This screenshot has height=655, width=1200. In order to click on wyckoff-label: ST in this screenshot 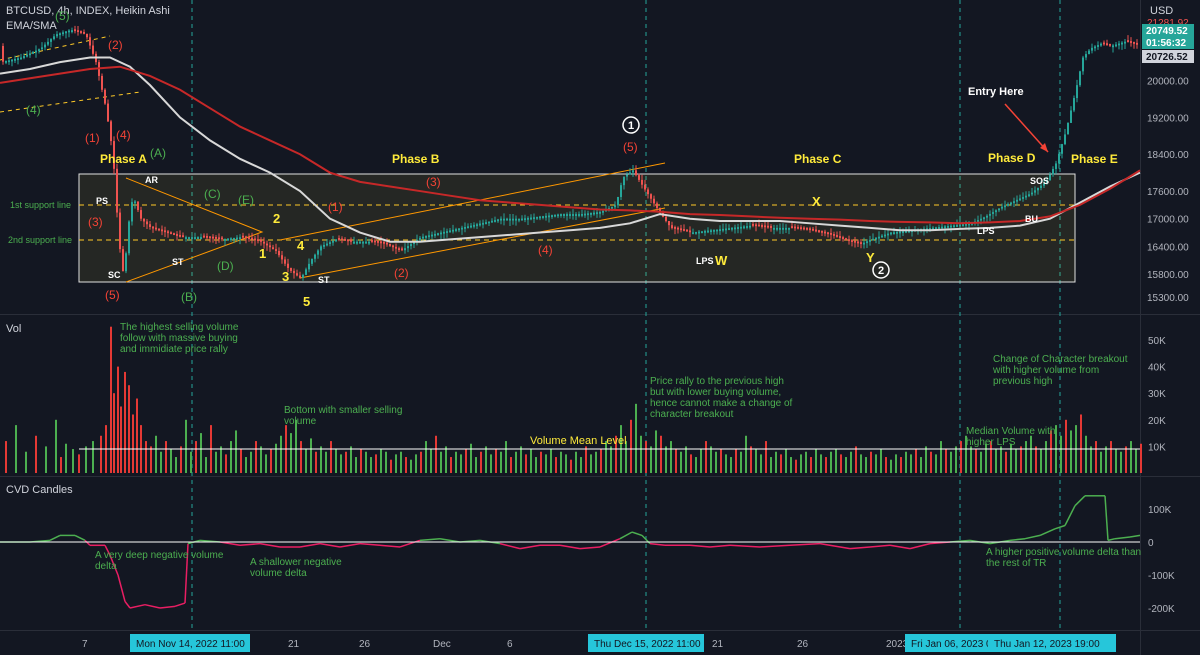, I will do `click(324, 280)`.